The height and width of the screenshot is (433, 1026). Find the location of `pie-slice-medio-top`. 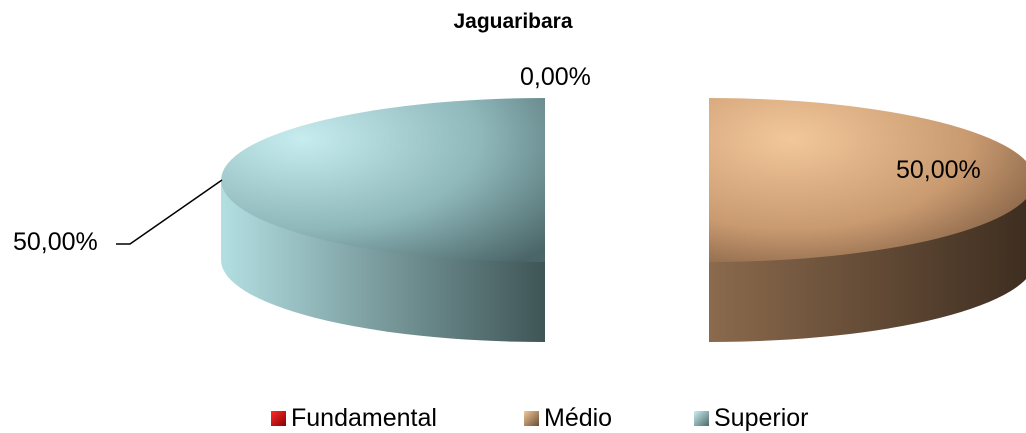

pie-slice-medio-top is located at coordinates (867, 180).